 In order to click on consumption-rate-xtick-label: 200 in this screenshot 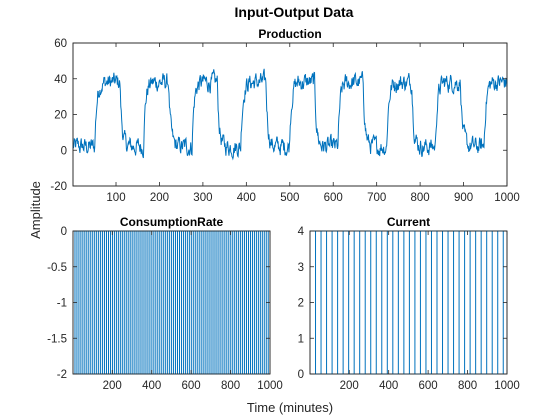, I will do `click(112, 386)`.